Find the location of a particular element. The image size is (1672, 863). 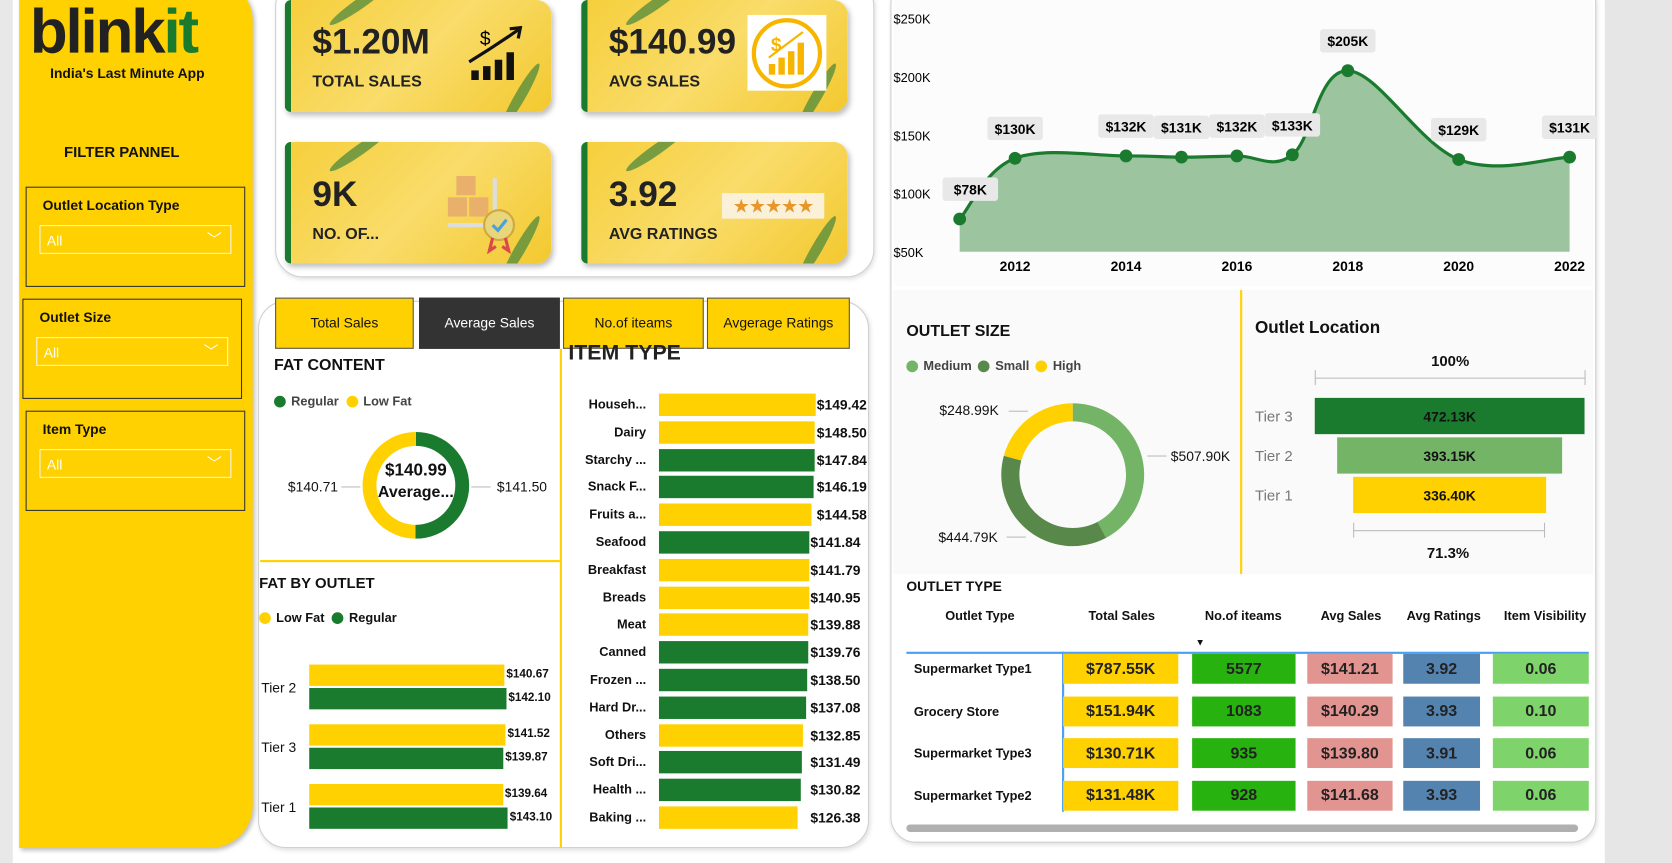

data-label: $132K is located at coordinates (1126, 126).